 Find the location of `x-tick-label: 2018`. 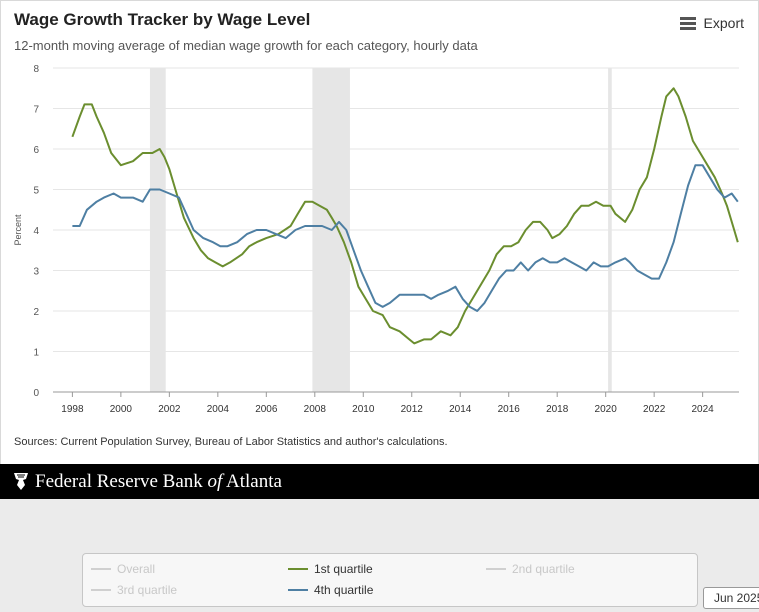

x-tick-label: 2018 is located at coordinates (557, 409).